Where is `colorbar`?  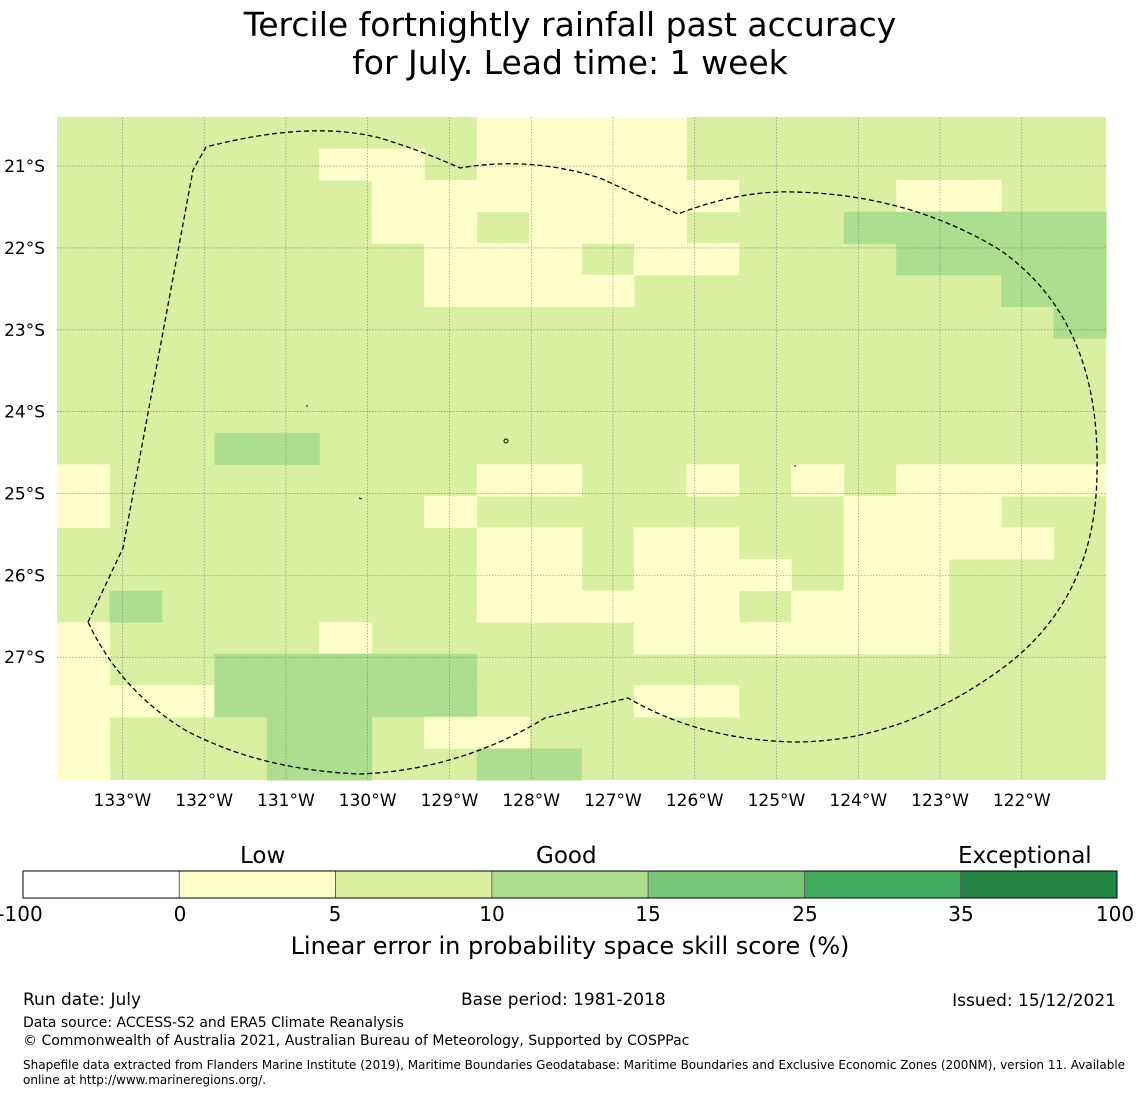
colorbar is located at coordinates (570, 884).